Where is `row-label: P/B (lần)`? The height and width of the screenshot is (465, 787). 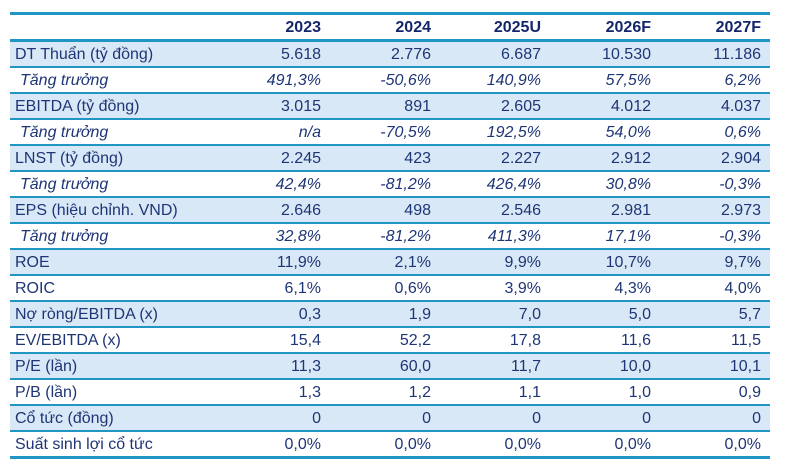 row-label: P/B (lần) is located at coordinates (46, 392).